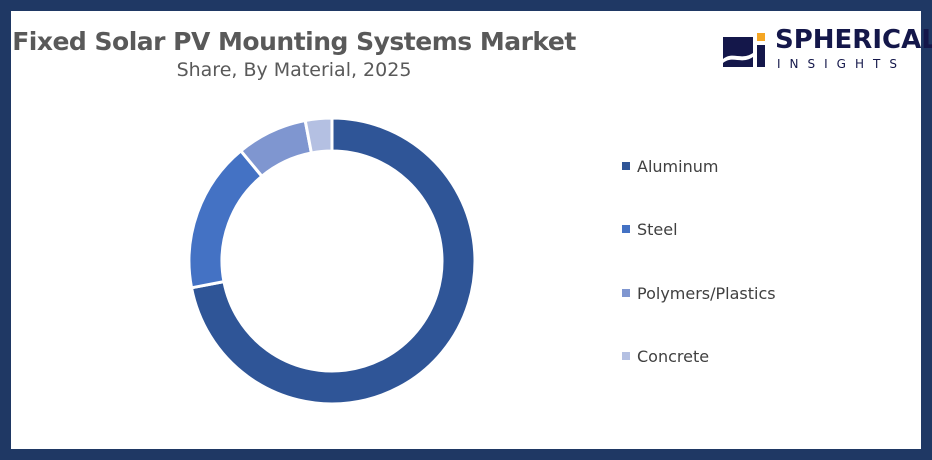 The width and height of the screenshot is (932, 460). Describe the element at coordinates (706, 293) in the screenshot. I see `legend-label: Polymers/Plastics` at that location.